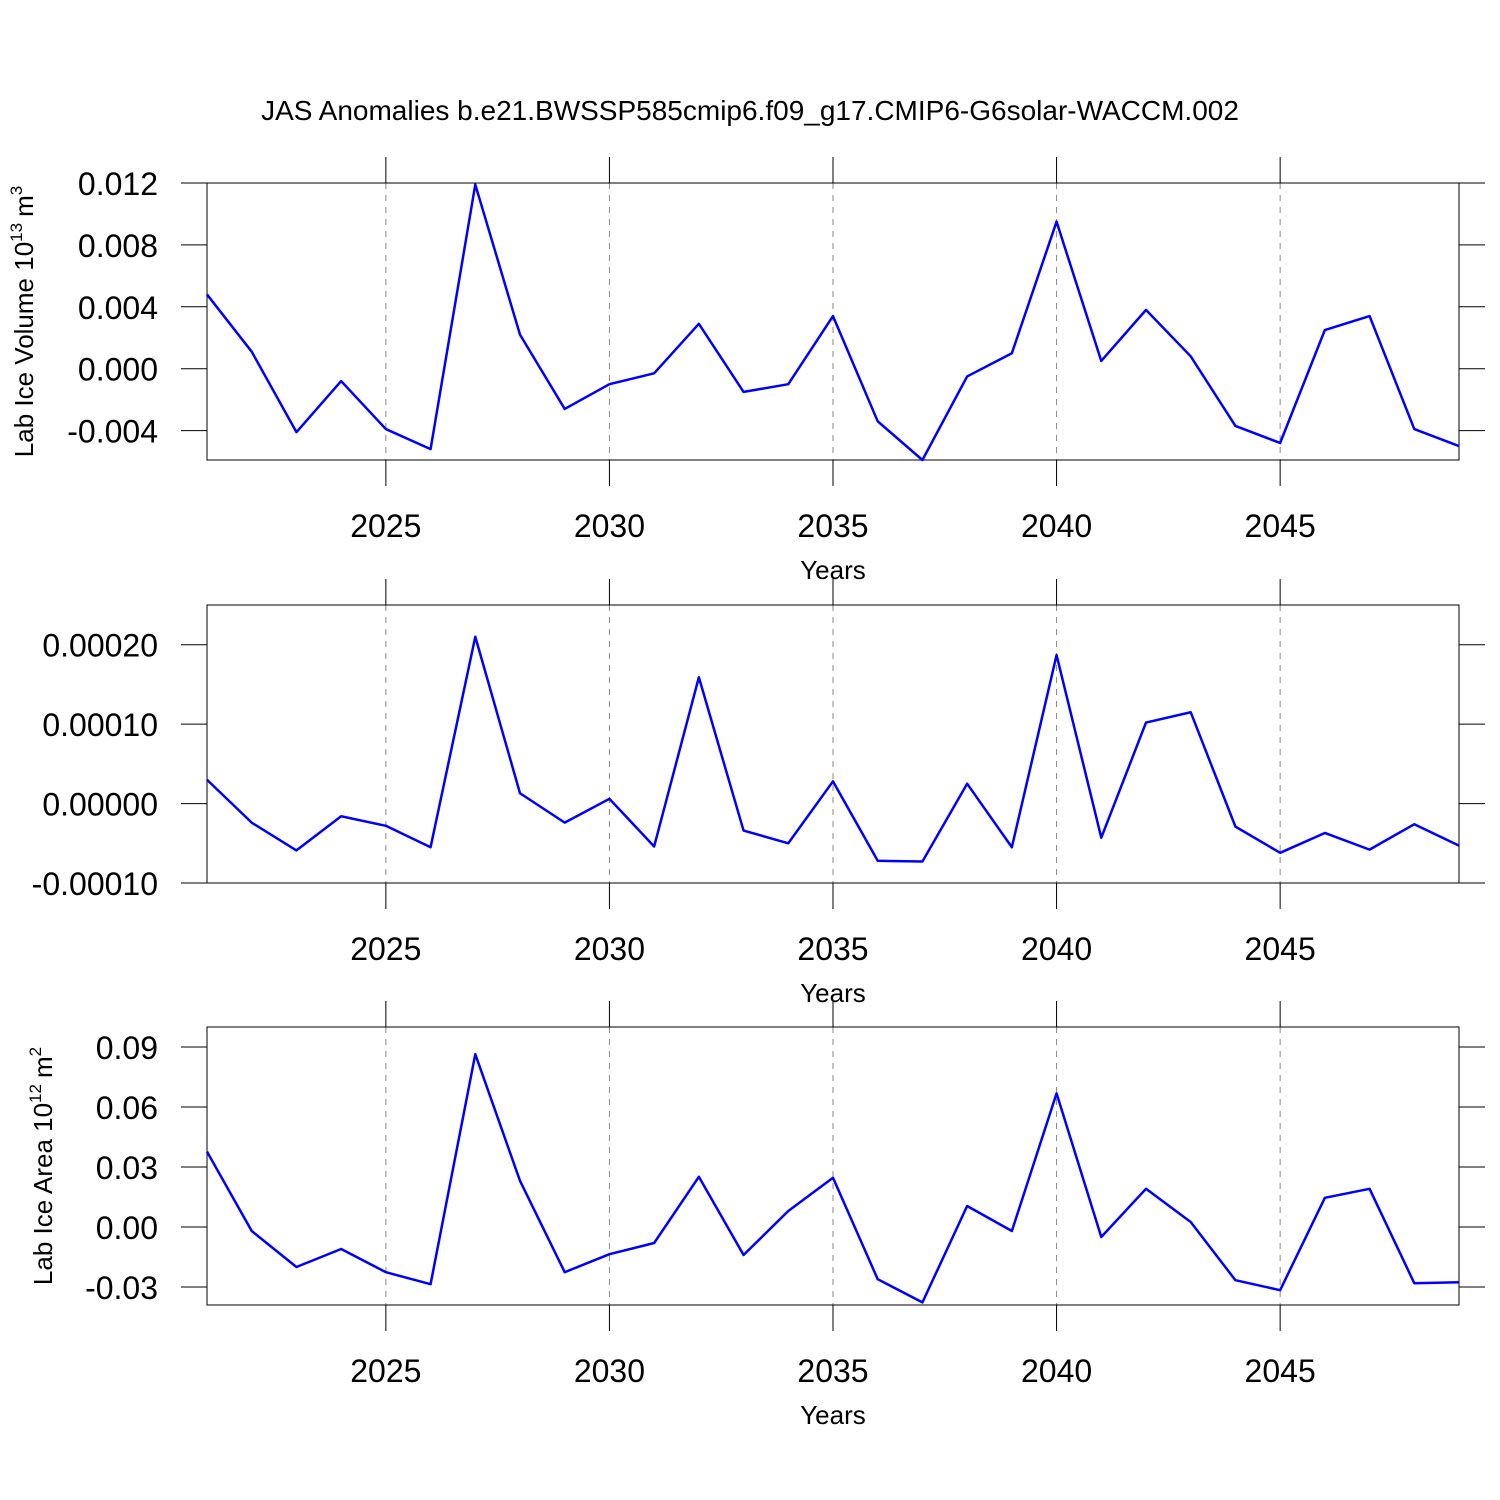  Describe the element at coordinates (127, 1108) in the screenshot. I see `y-tick-label: 0.06` at that location.